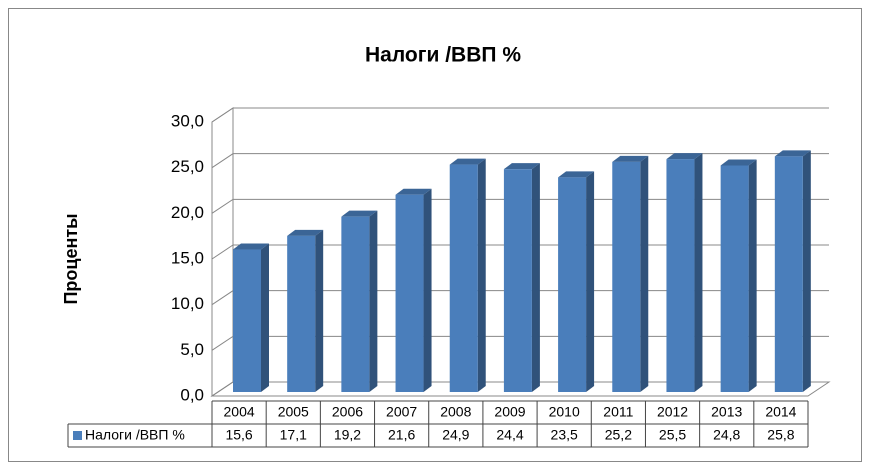 Image resolution: width=869 pixels, height=469 pixels. I want to click on y-tick-label: 25,0, so click(187, 166).